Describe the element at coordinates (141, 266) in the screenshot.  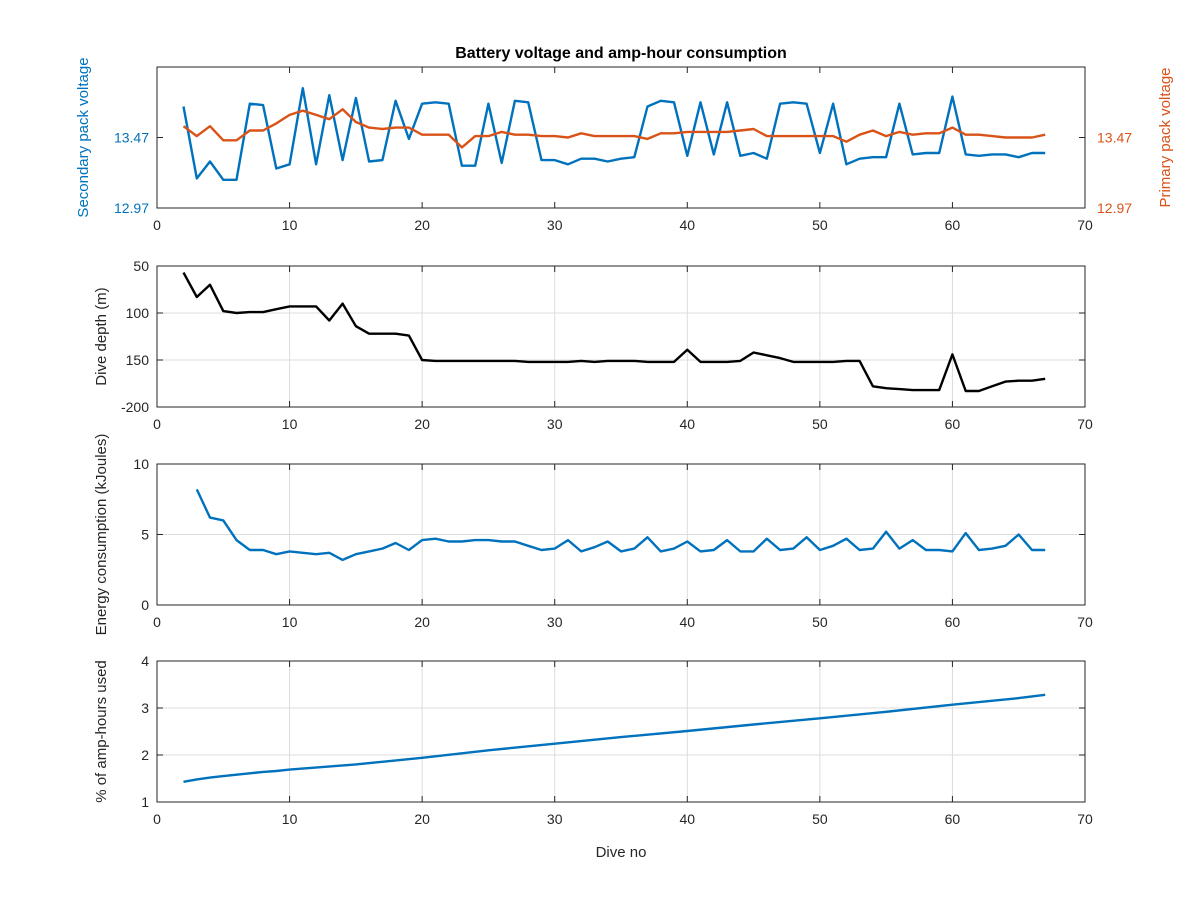
I see `y-tick-label: 50` at that location.